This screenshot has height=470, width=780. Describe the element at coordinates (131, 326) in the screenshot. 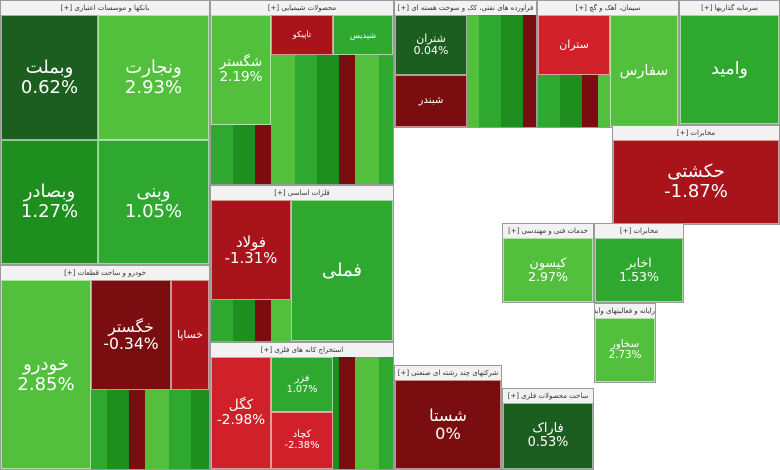

I see `stock-name: خگستر` at that location.